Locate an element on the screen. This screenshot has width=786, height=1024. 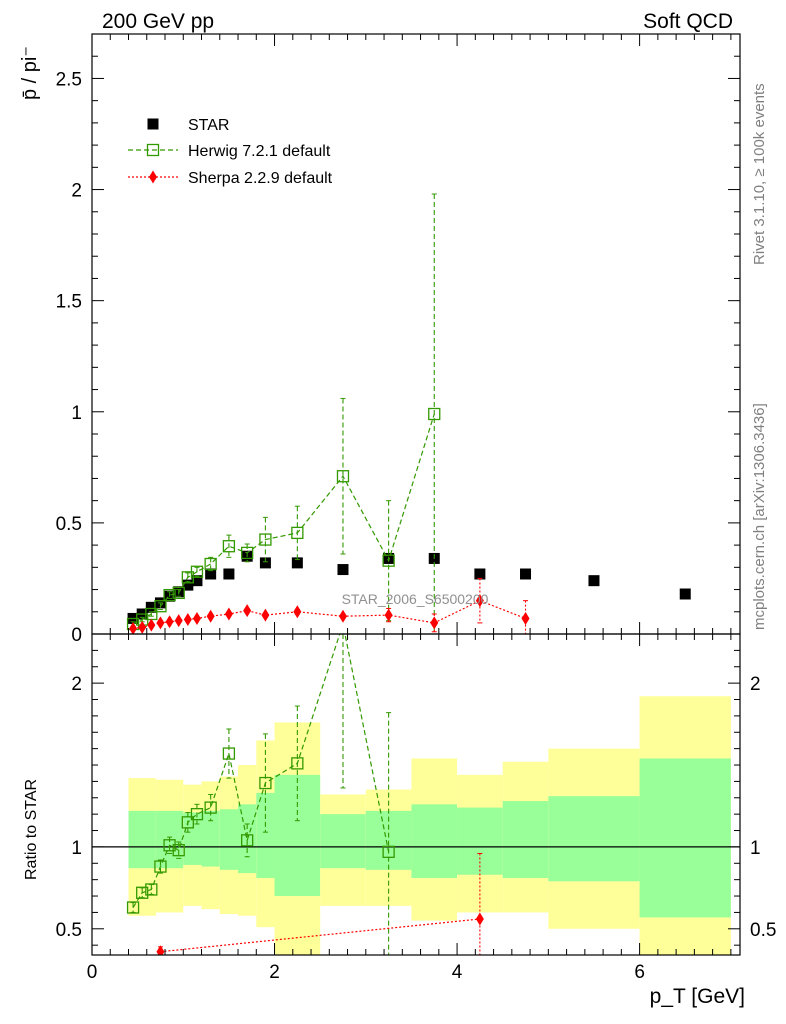
header-right: Soft QCD is located at coordinates (688, 21).